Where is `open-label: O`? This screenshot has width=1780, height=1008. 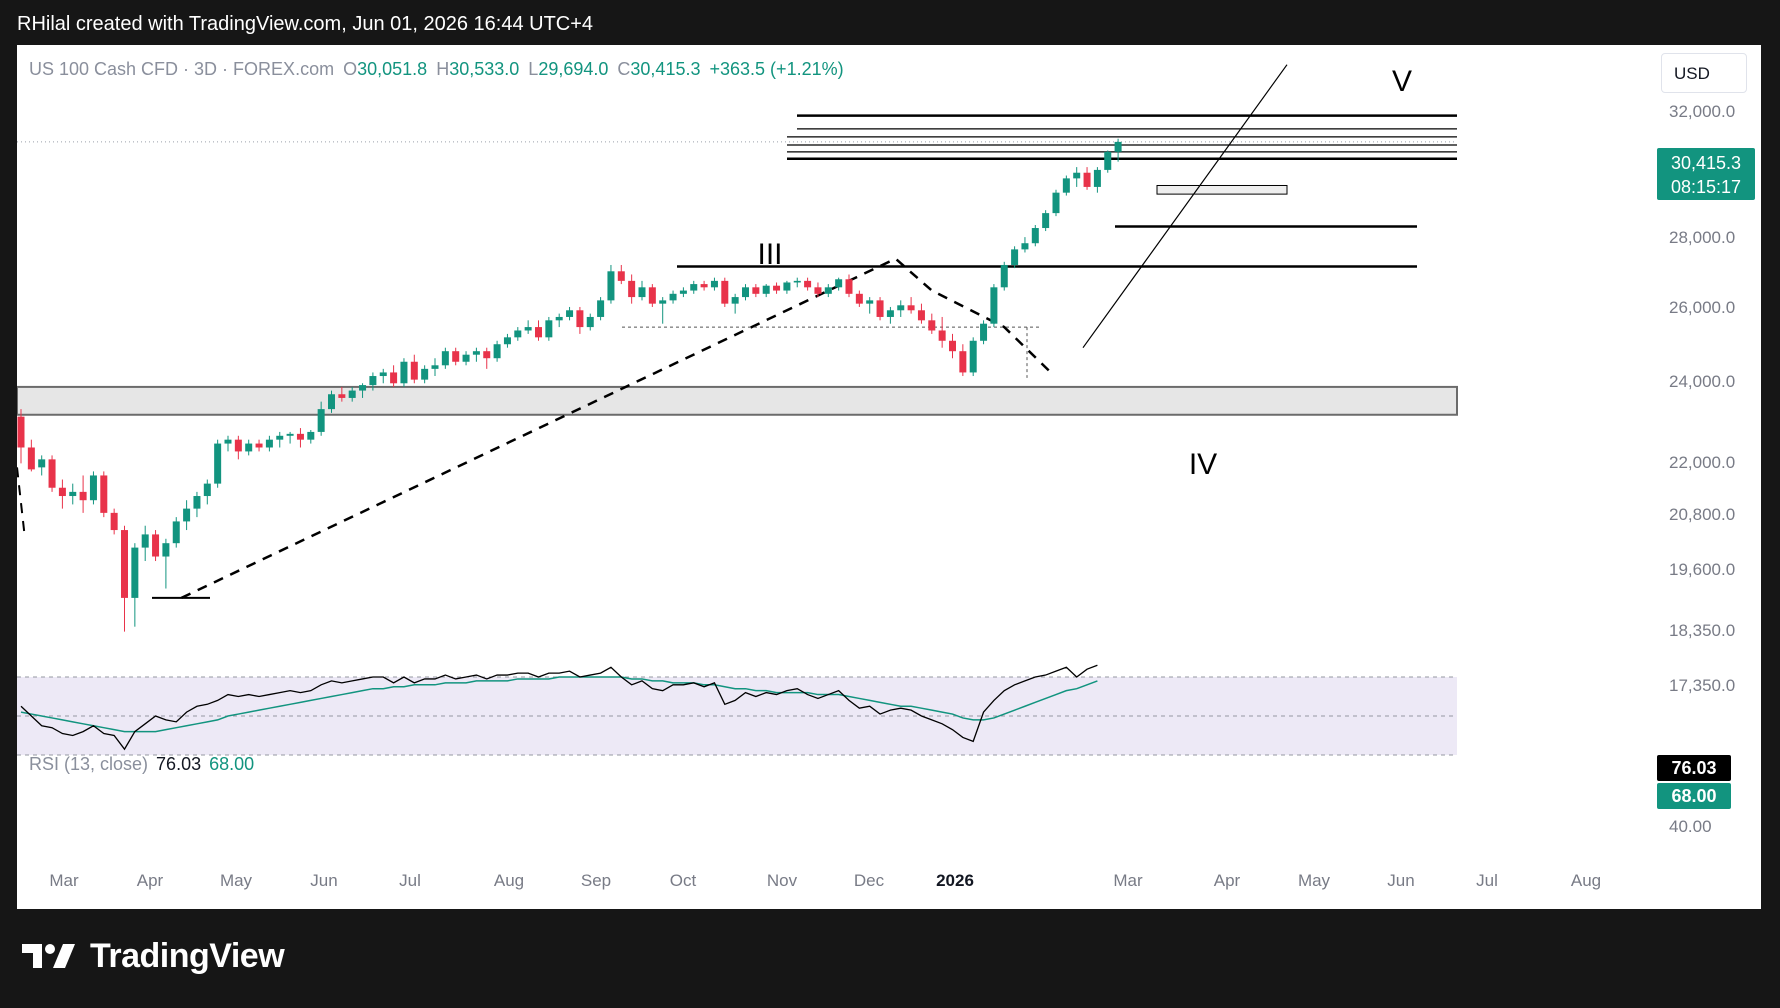
open-label: O is located at coordinates (350, 69).